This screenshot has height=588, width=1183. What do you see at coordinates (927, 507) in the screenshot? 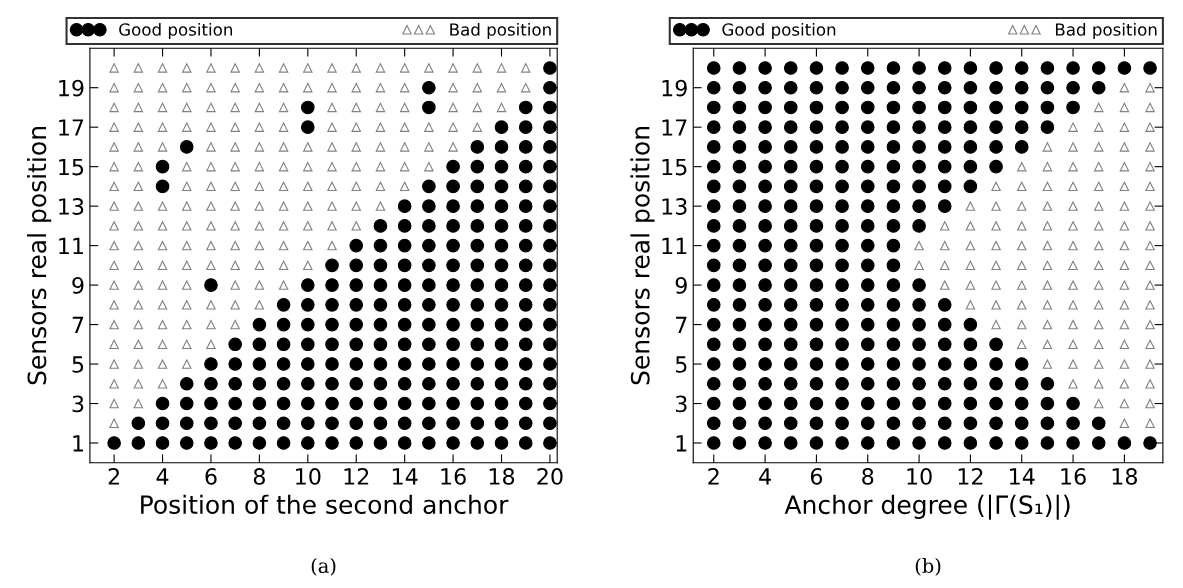
I see `x-axis-title: Anchor degree (|Γ(S₁)|)` at bounding box center [927, 507].